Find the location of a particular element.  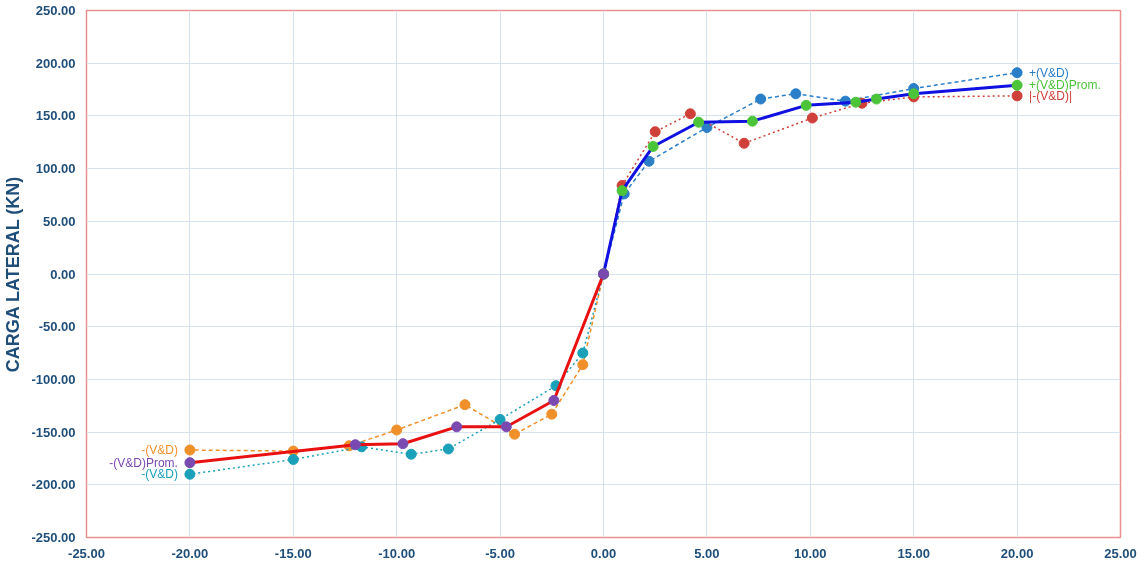

y-tick-label: -100.00 is located at coordinates (53, 379).